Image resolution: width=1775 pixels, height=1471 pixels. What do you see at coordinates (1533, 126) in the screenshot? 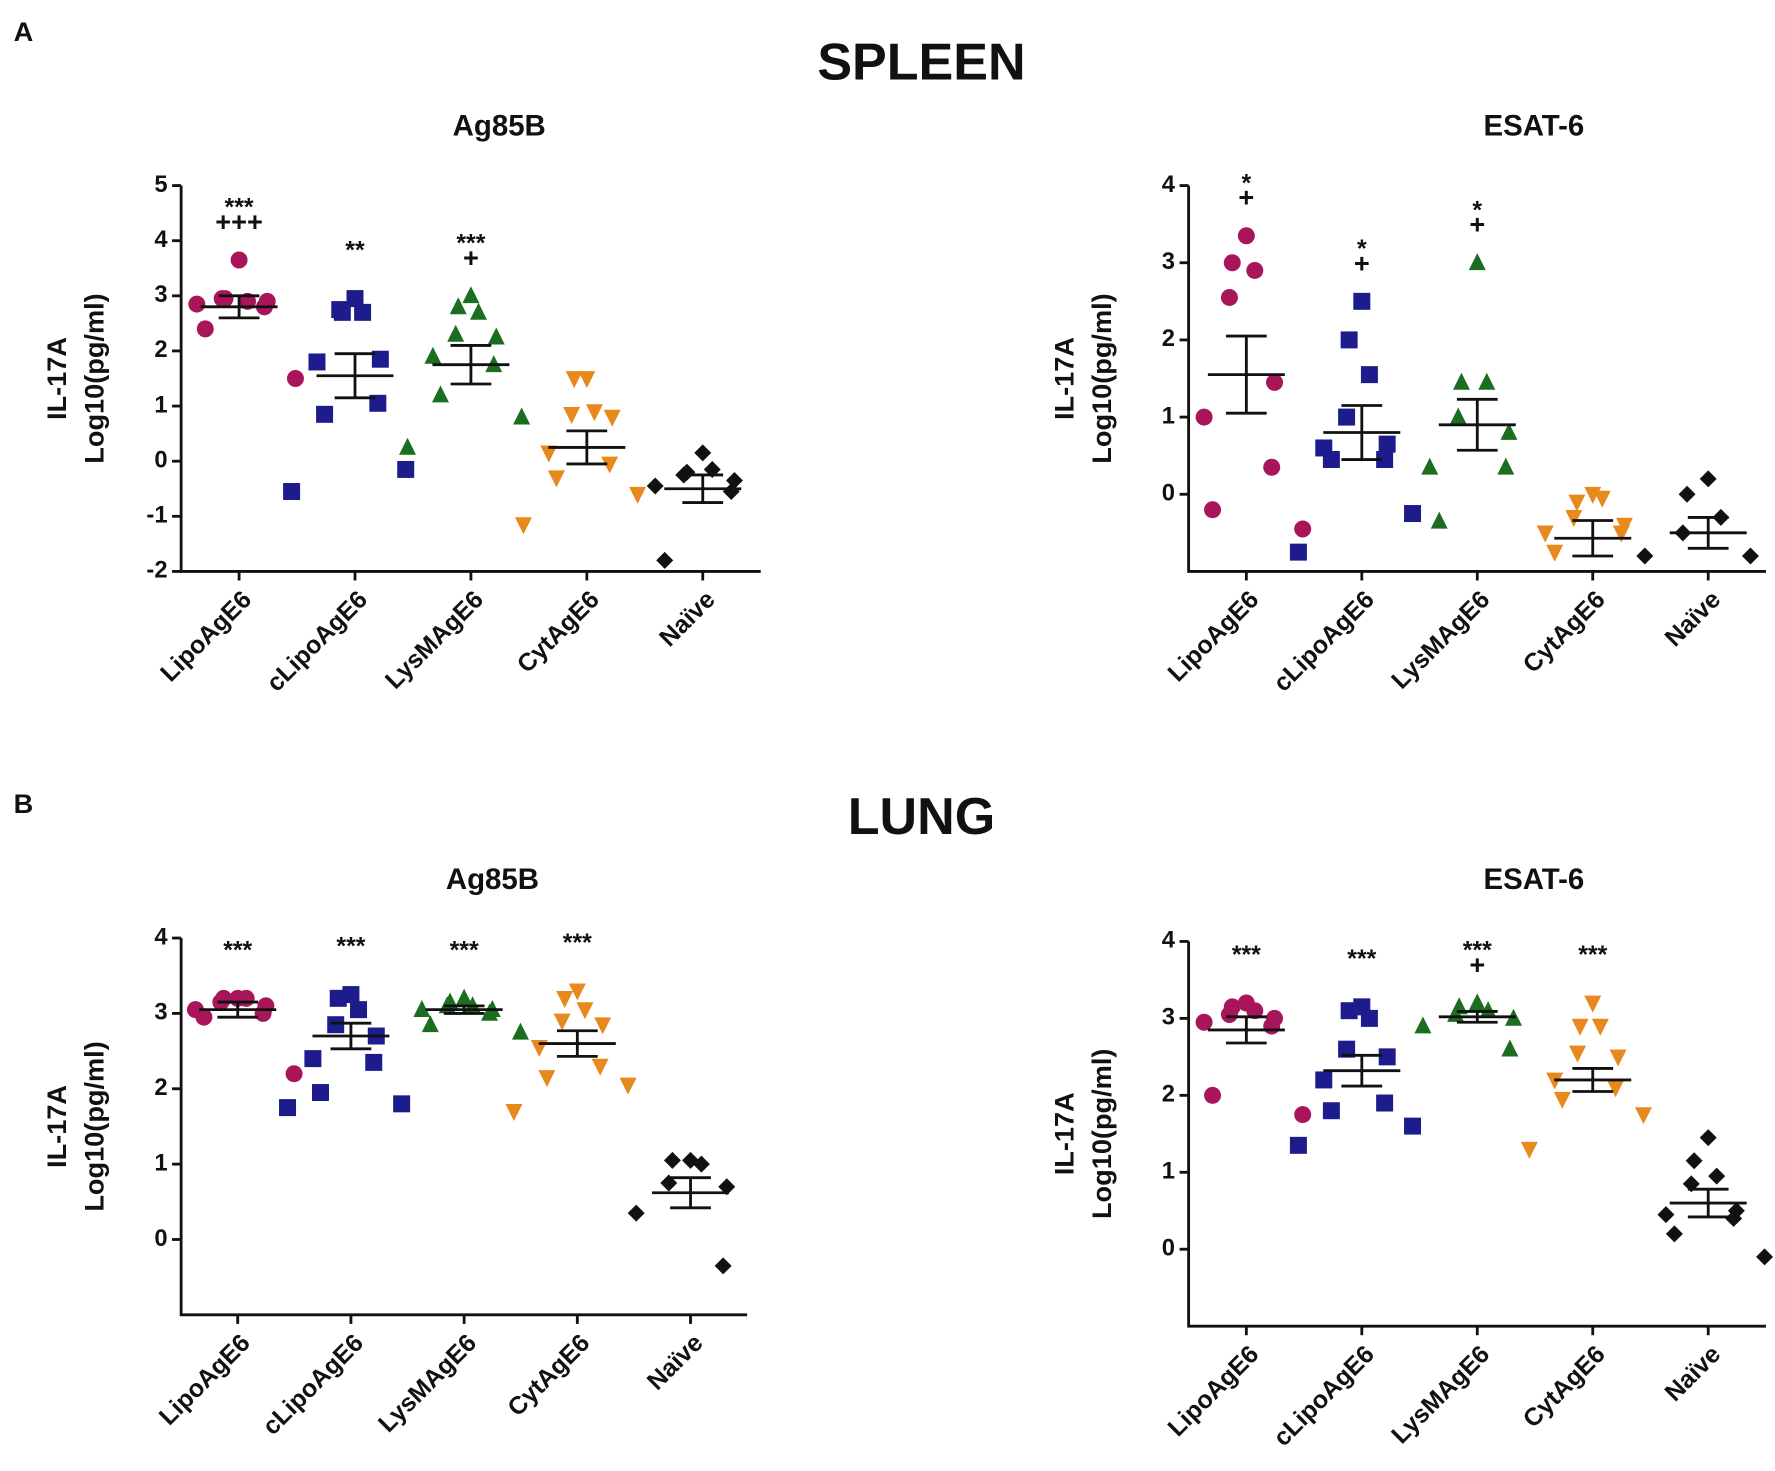
I see `chart-title: ESAT-6` at bounding box center [1533, 126].